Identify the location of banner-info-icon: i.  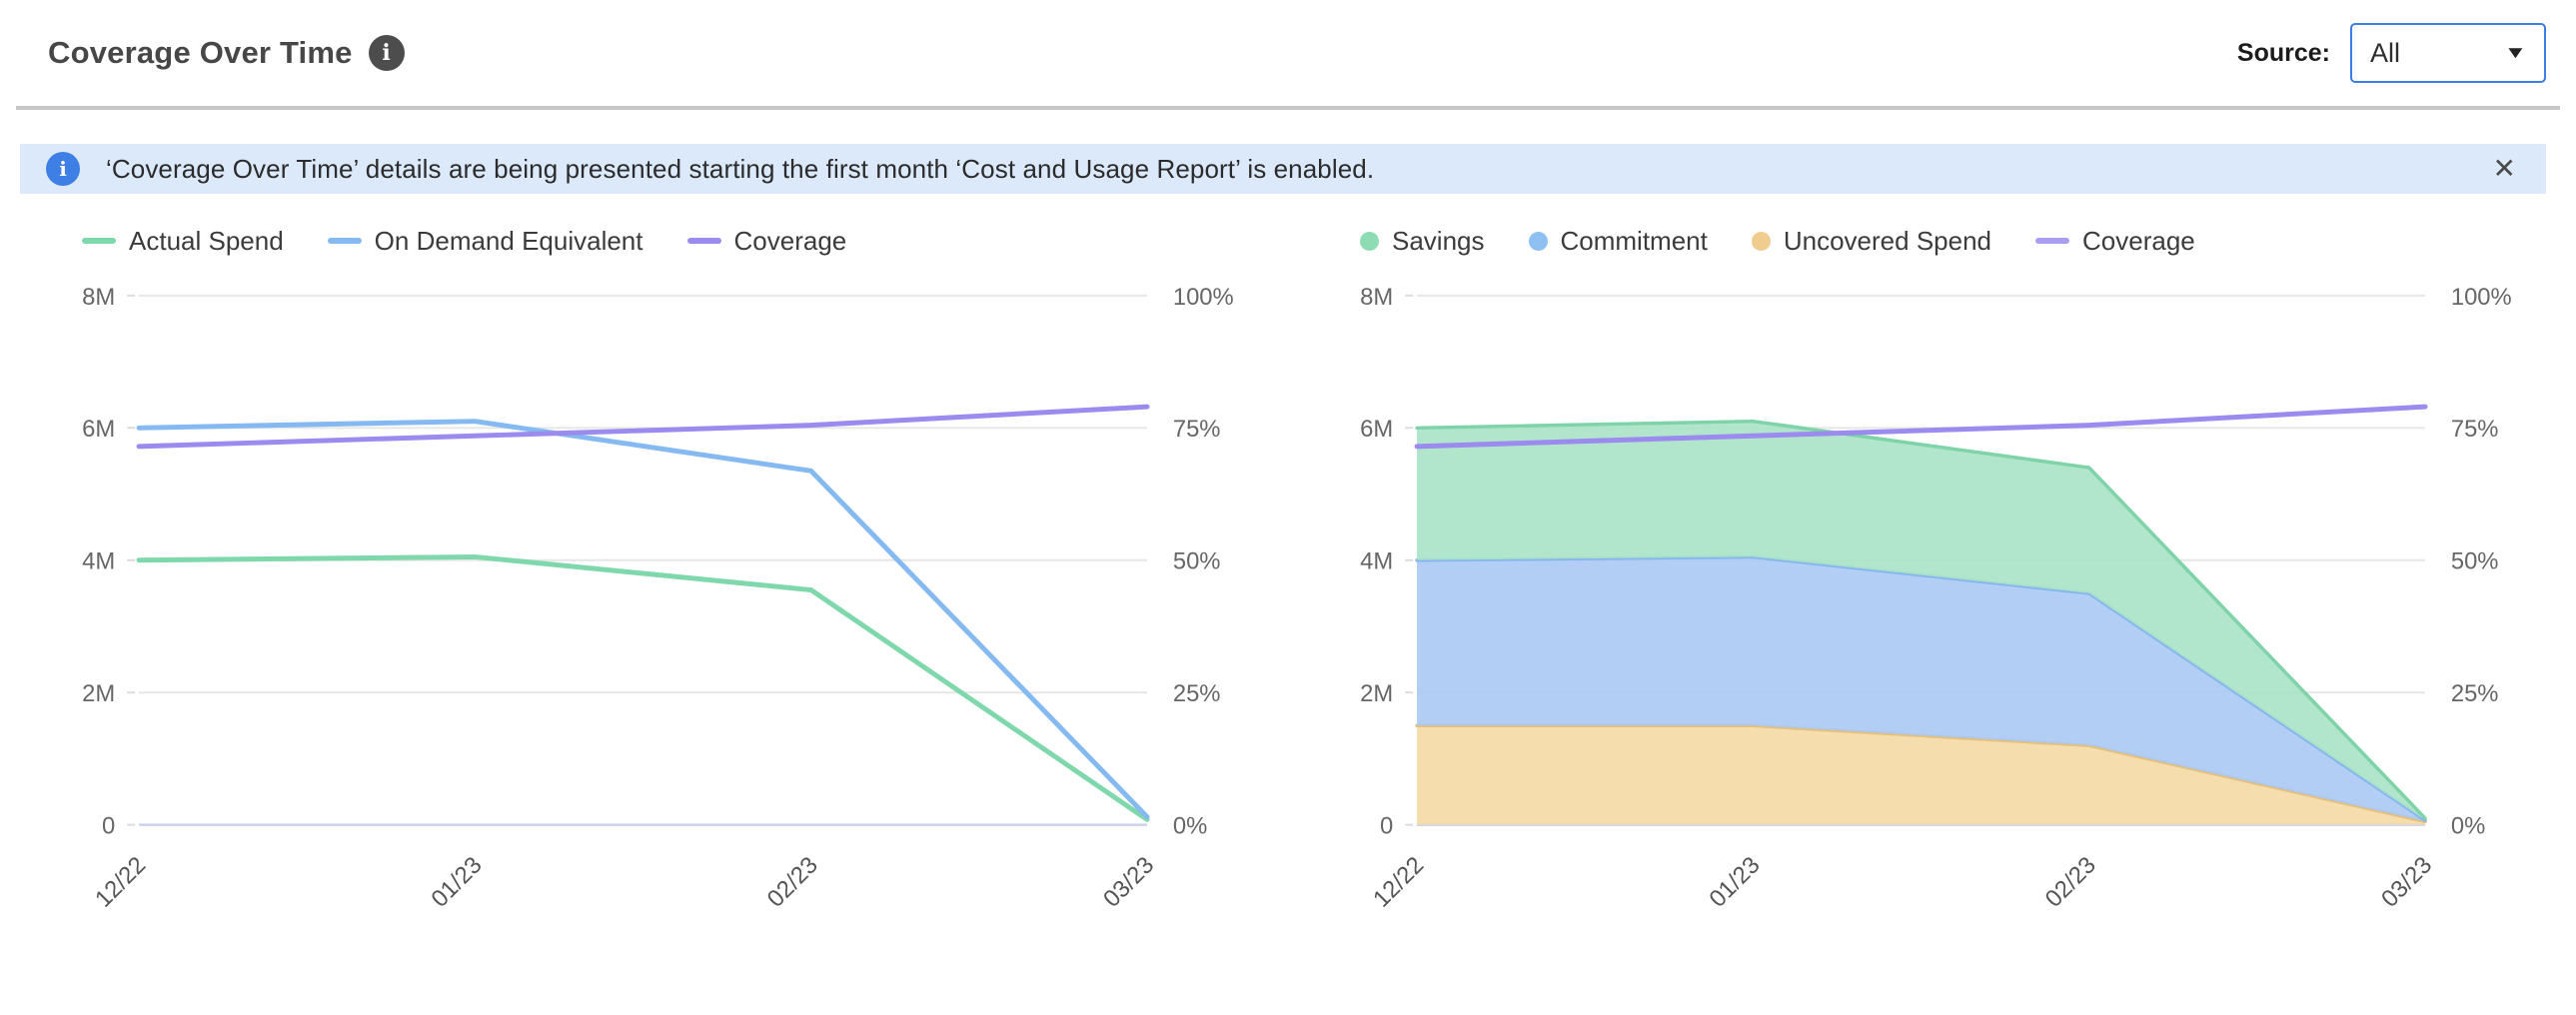
(63, 169).